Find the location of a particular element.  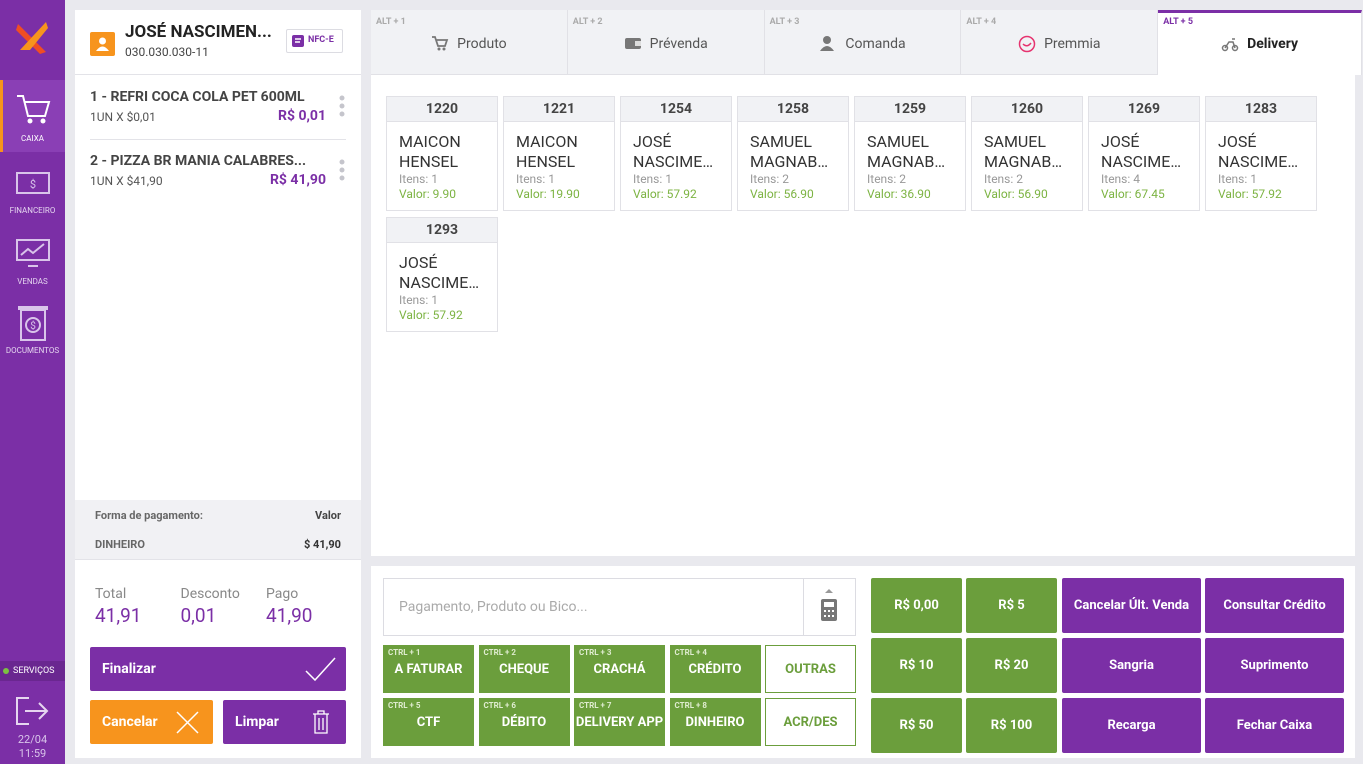

payment-method-button: CTRL + 5 CTF is located at coordinates (428, 722).